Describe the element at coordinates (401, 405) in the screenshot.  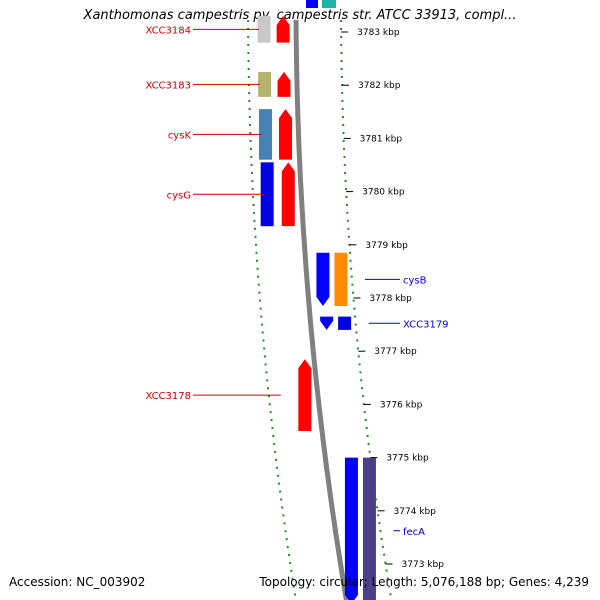
I see `tick-label: 3776 kbp` at that location.